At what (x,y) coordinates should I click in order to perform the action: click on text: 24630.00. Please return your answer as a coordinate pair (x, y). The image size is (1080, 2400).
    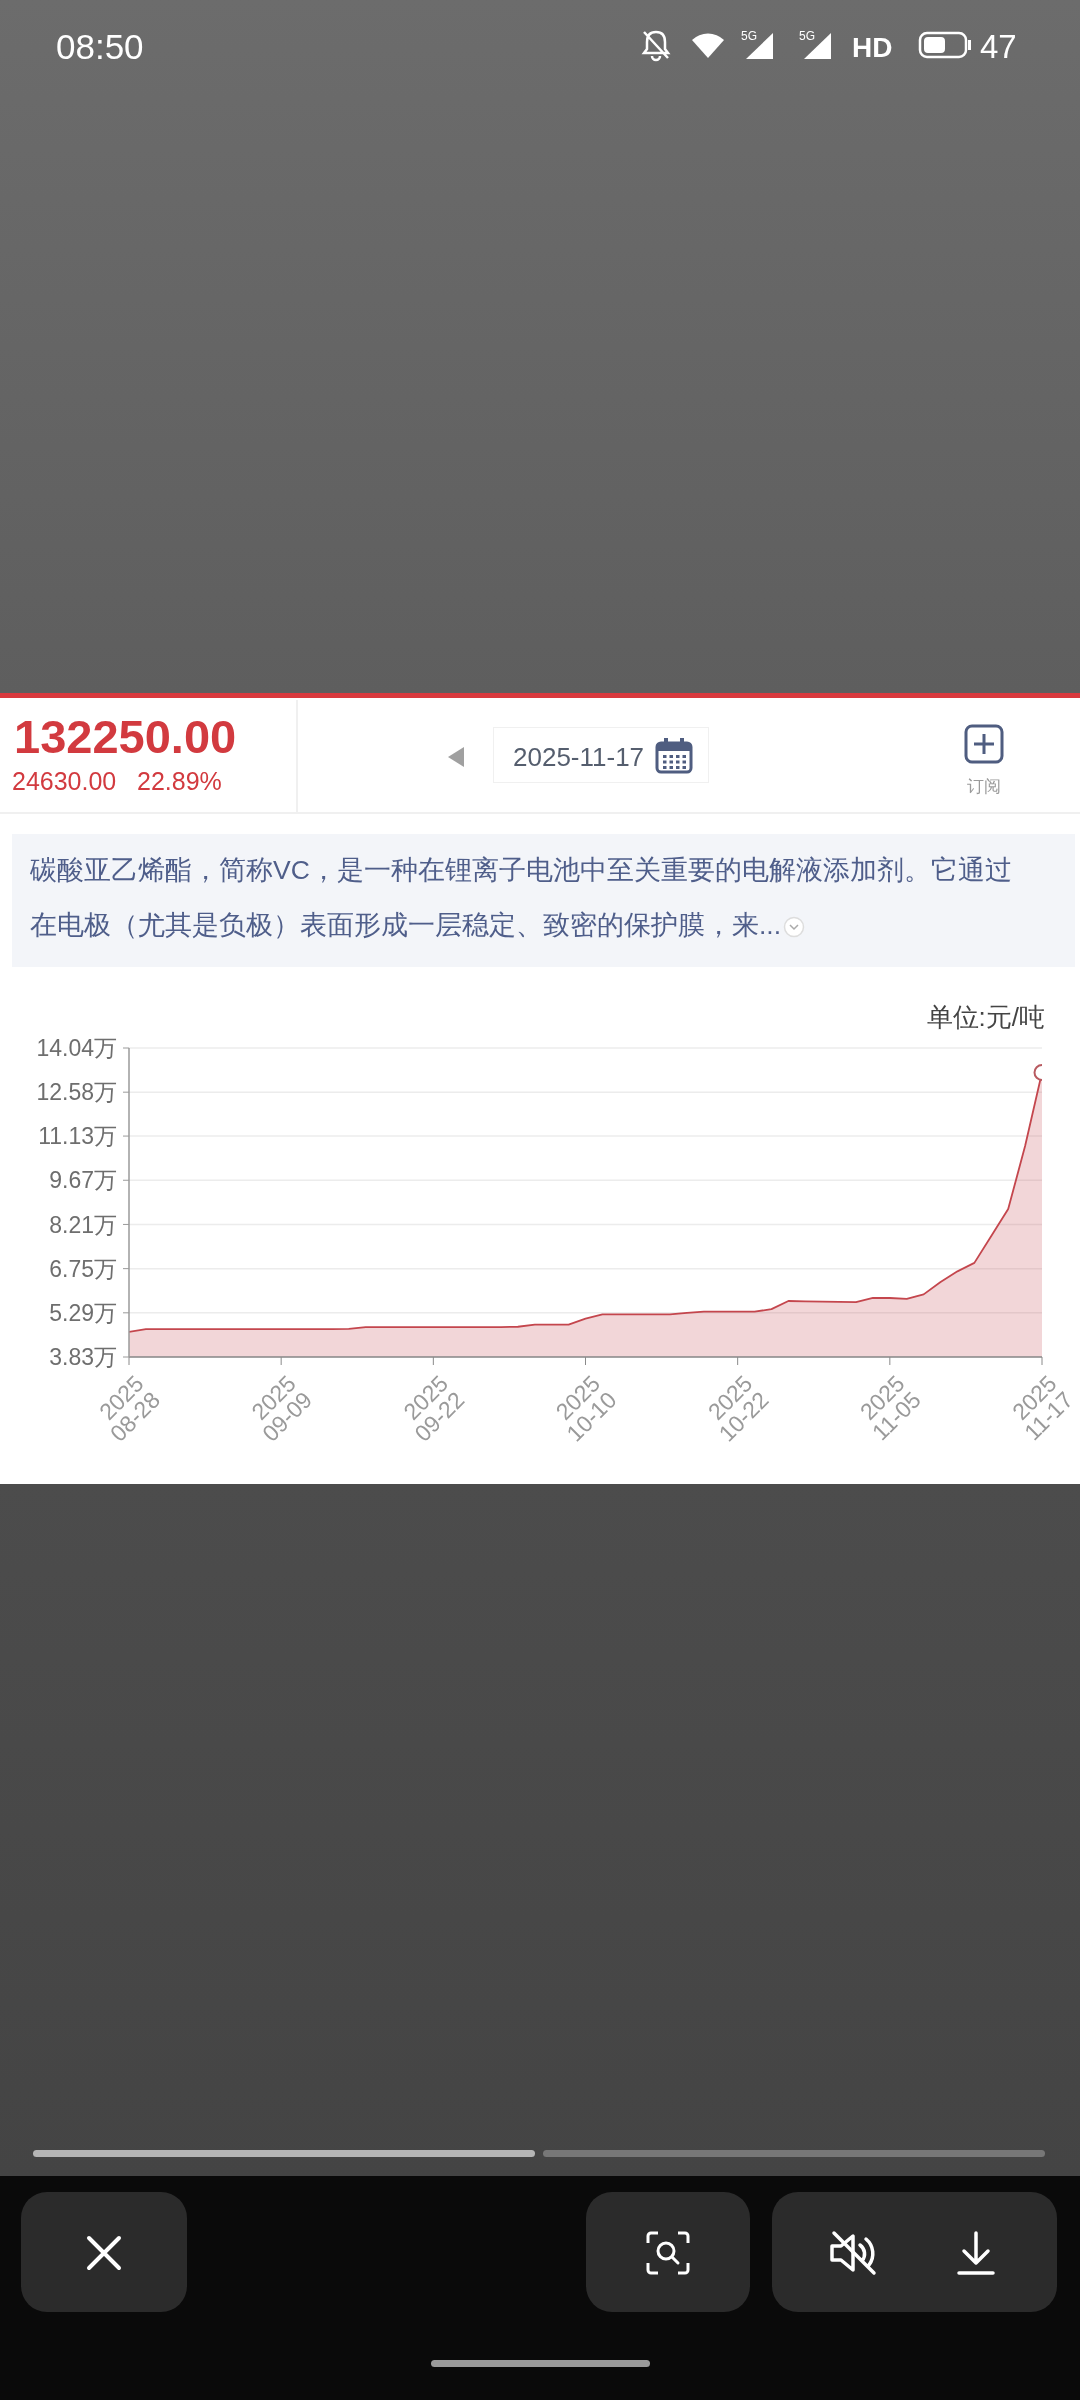
    Looking at the image, I should click on (64, 780).